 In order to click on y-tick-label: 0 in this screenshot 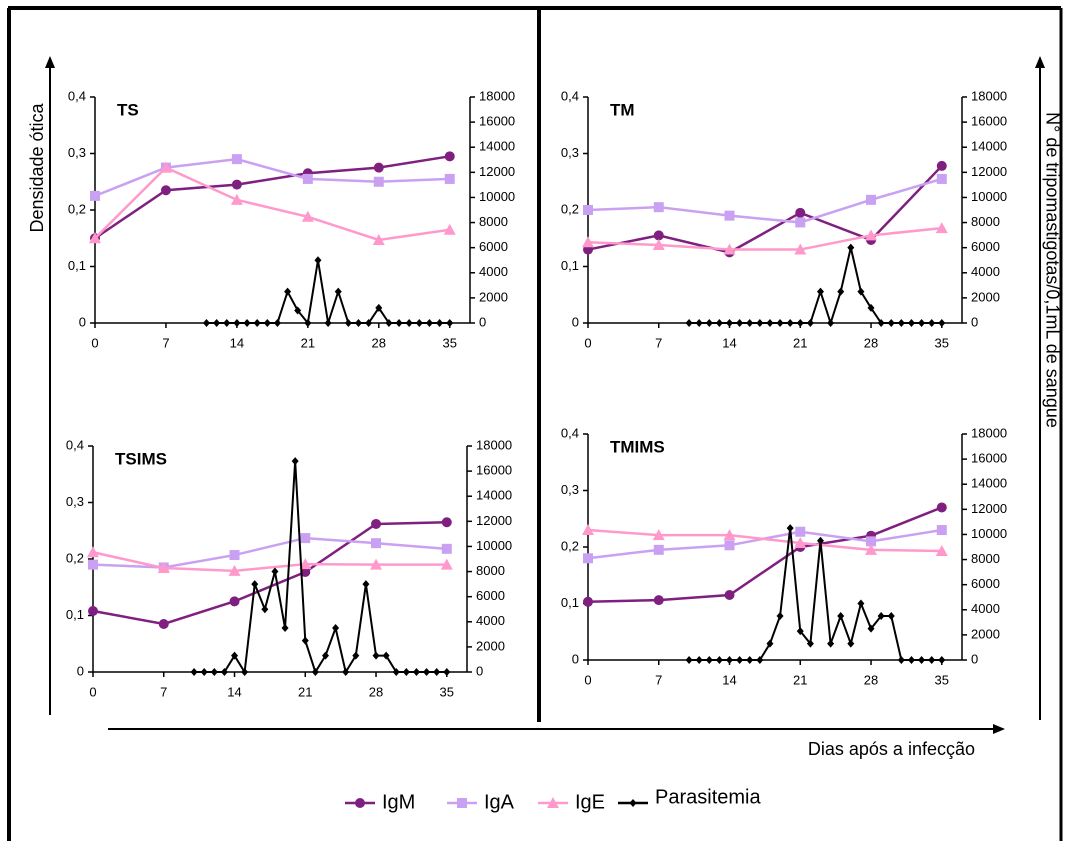, I will do `click(80, 670)`.